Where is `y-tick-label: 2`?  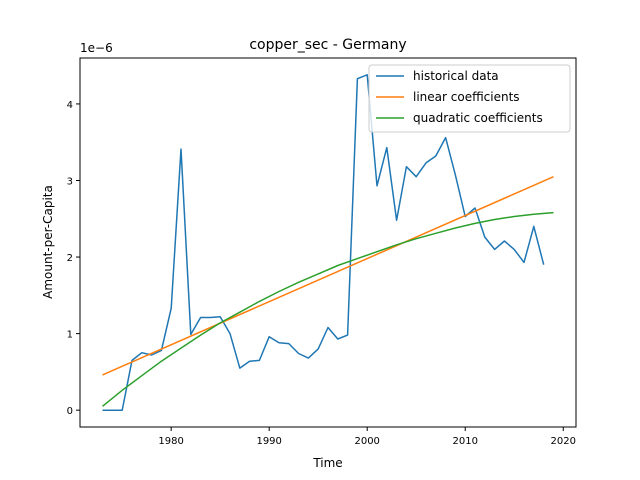
y-tick-label: 2 is located at coordinates (70, 258).